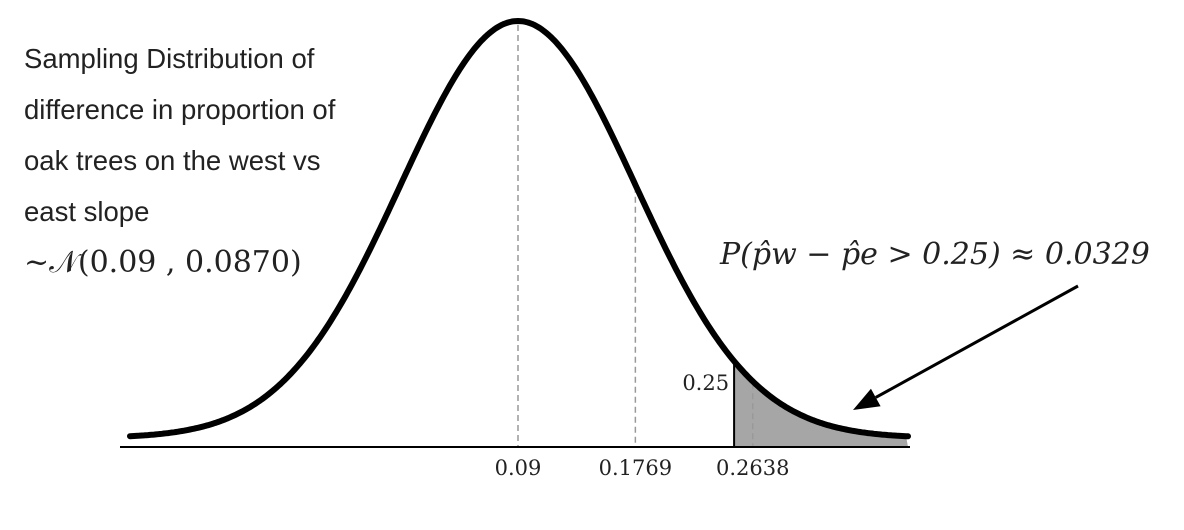 The image size is (1184, 530). I want to click on arrow-head-icon, so click(867, 399).